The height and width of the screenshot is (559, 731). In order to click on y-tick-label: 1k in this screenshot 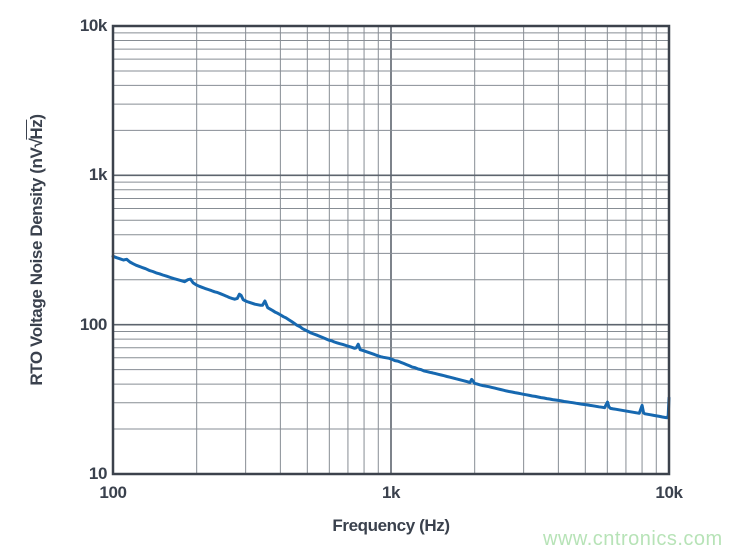, I will do `click(98, 175)`.